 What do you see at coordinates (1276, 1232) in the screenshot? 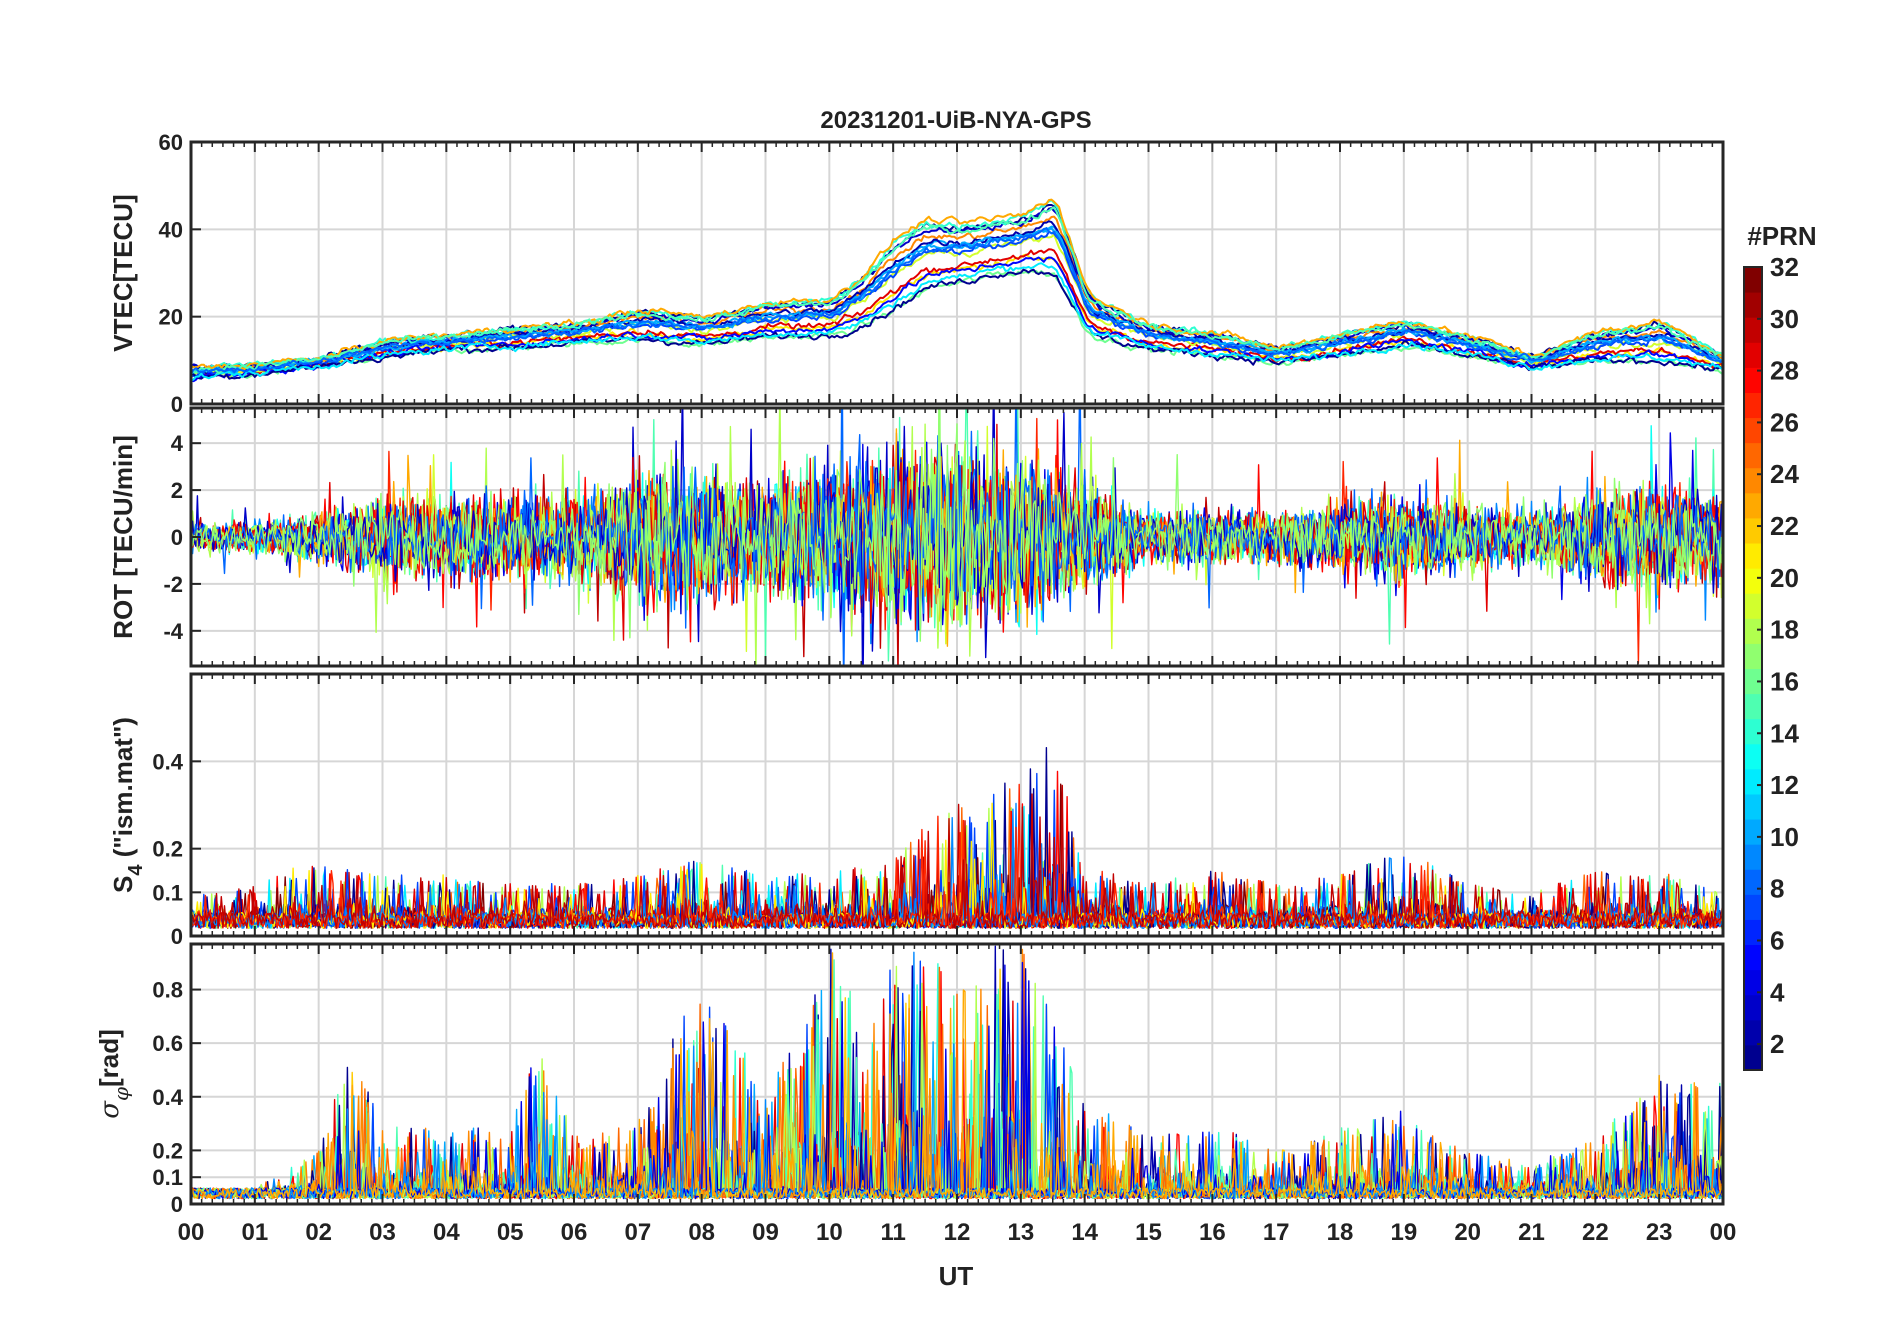
I see `x-tick-label: 17` at bounding box center [1276, 1232].